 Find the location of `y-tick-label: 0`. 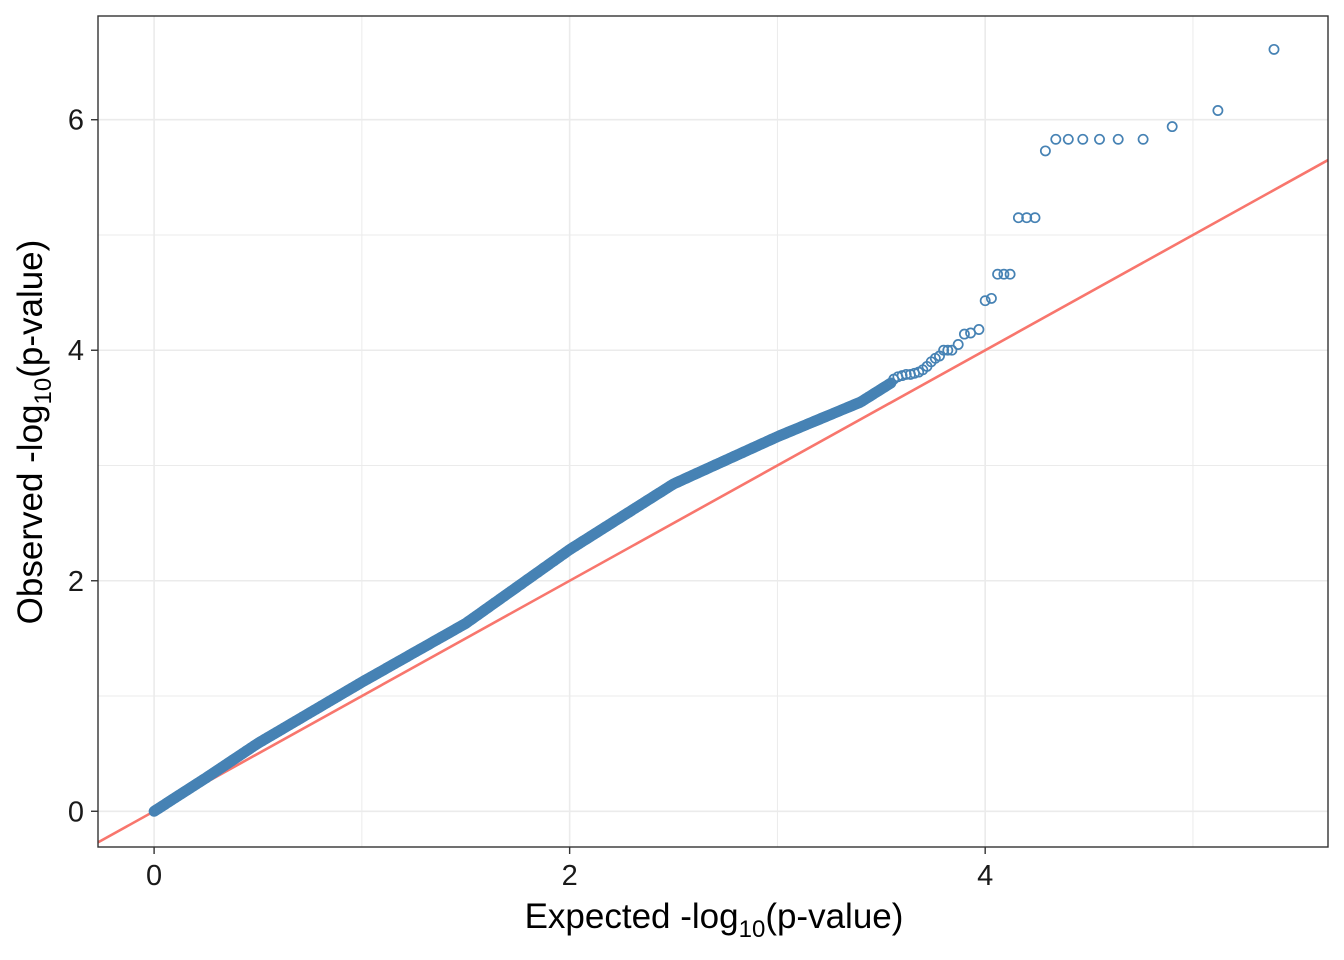

y-tick-label: 0 is located at coordinates (76, 812).